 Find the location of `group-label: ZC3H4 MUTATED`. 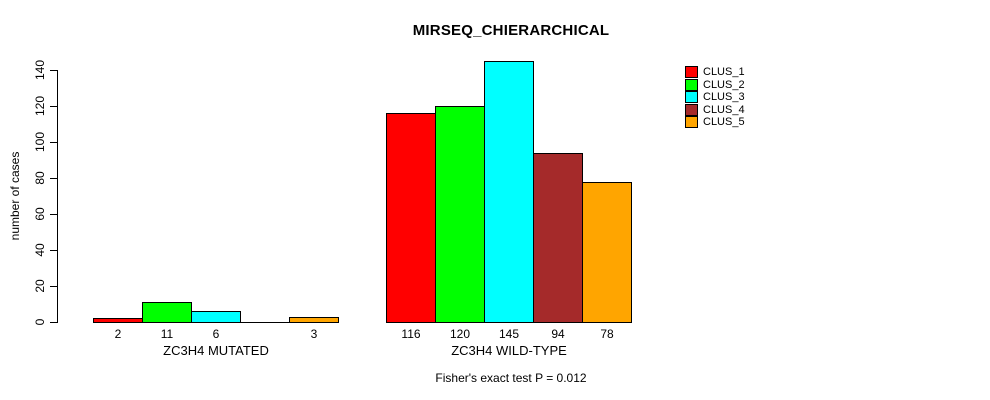

group-label: ZC3H4 MUTATED is located at coordinates (216, 350).